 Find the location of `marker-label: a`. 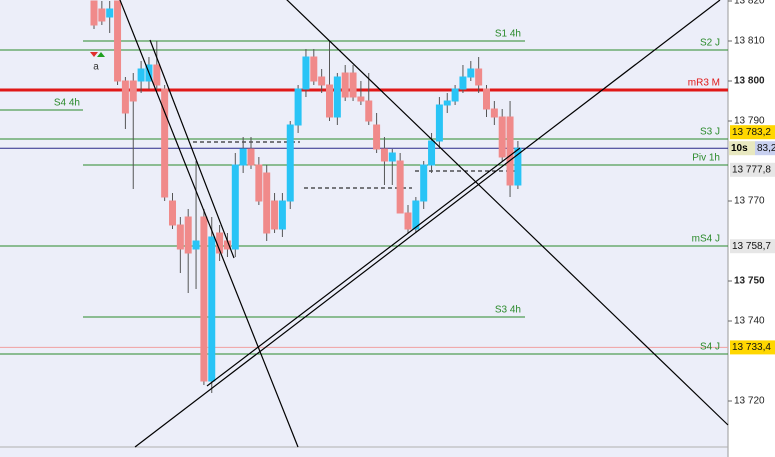

marker-label: a is located at coordinates (96, 67).